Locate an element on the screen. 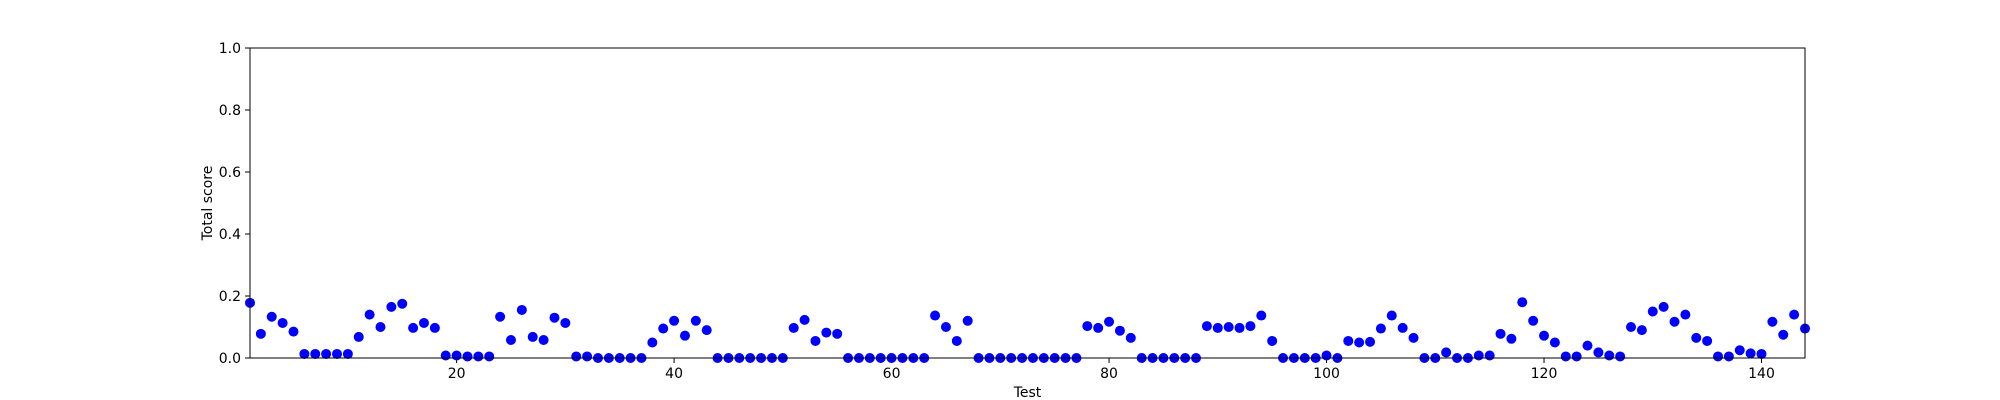 The width and height of the screenshot is (2000, 400). data-points is located at coordinates (1027, 330).